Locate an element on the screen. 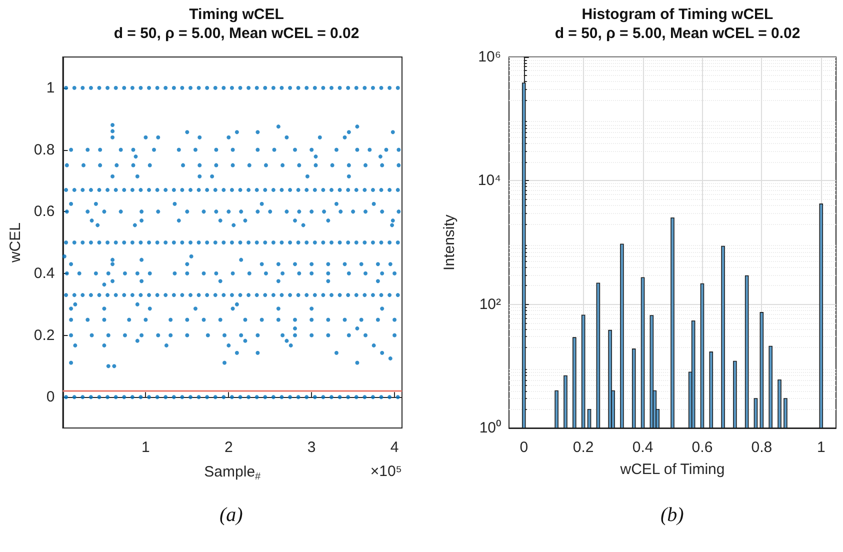  y-tick-label: 0 is located at coordinates (50, 397).